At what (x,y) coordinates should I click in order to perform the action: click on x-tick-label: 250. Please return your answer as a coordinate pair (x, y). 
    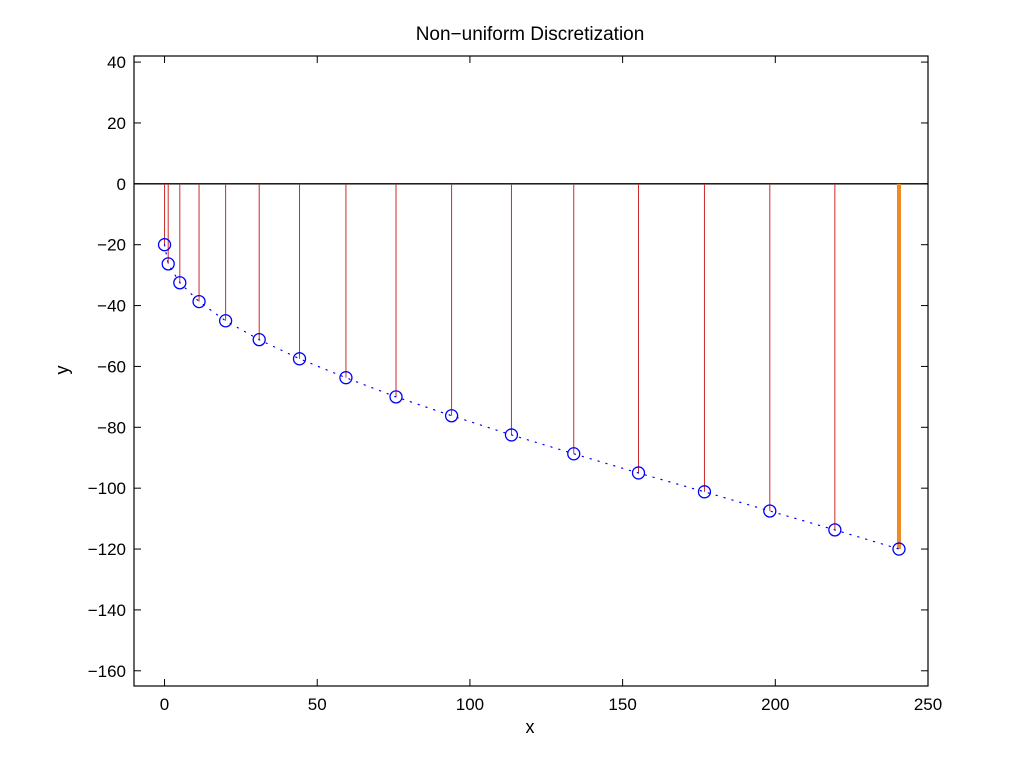
    Looking at the image, I should click on (928, 704).